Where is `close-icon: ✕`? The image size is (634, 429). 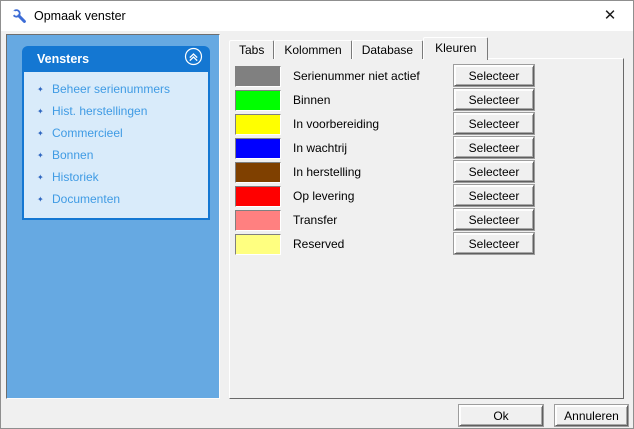
close-icon: ✕ is located at coordinates (610, 15).